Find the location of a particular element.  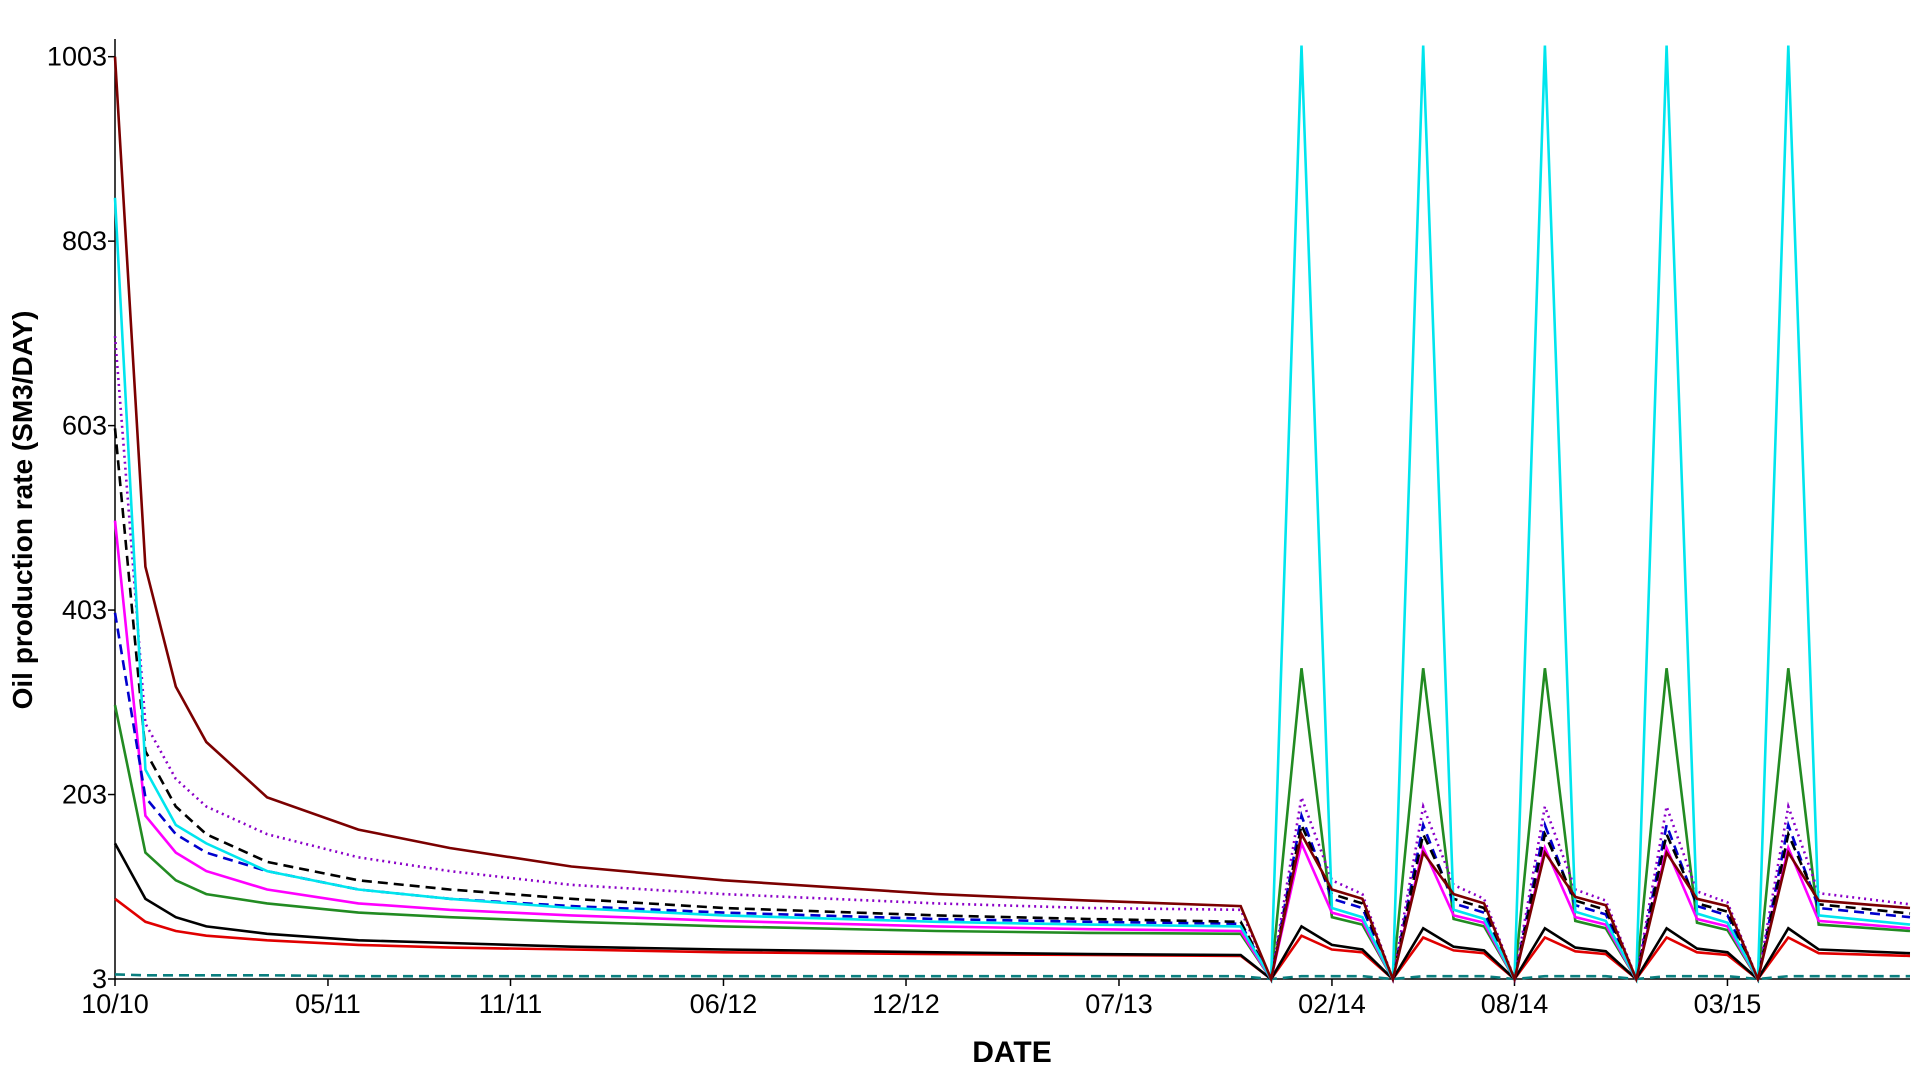

y-tick-label: 803 is located at coordinates (84, 241).